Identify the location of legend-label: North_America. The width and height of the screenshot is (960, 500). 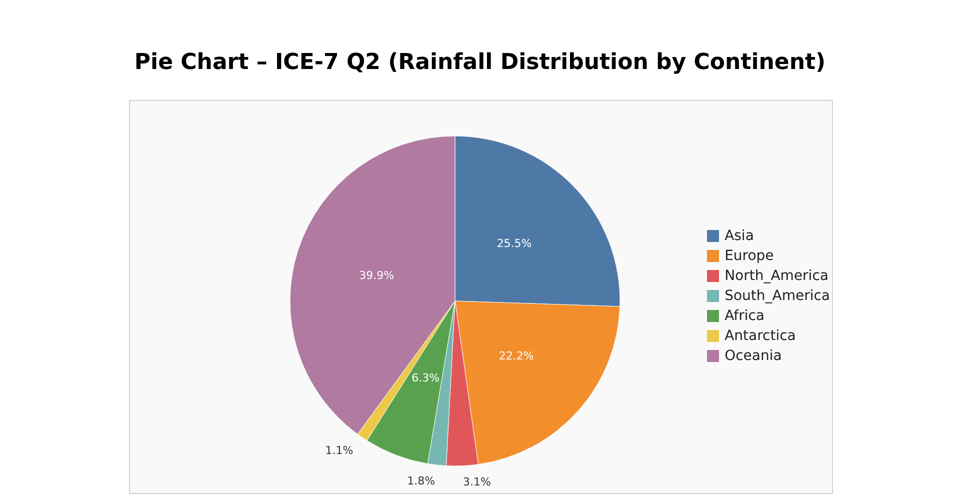
(776, 276).